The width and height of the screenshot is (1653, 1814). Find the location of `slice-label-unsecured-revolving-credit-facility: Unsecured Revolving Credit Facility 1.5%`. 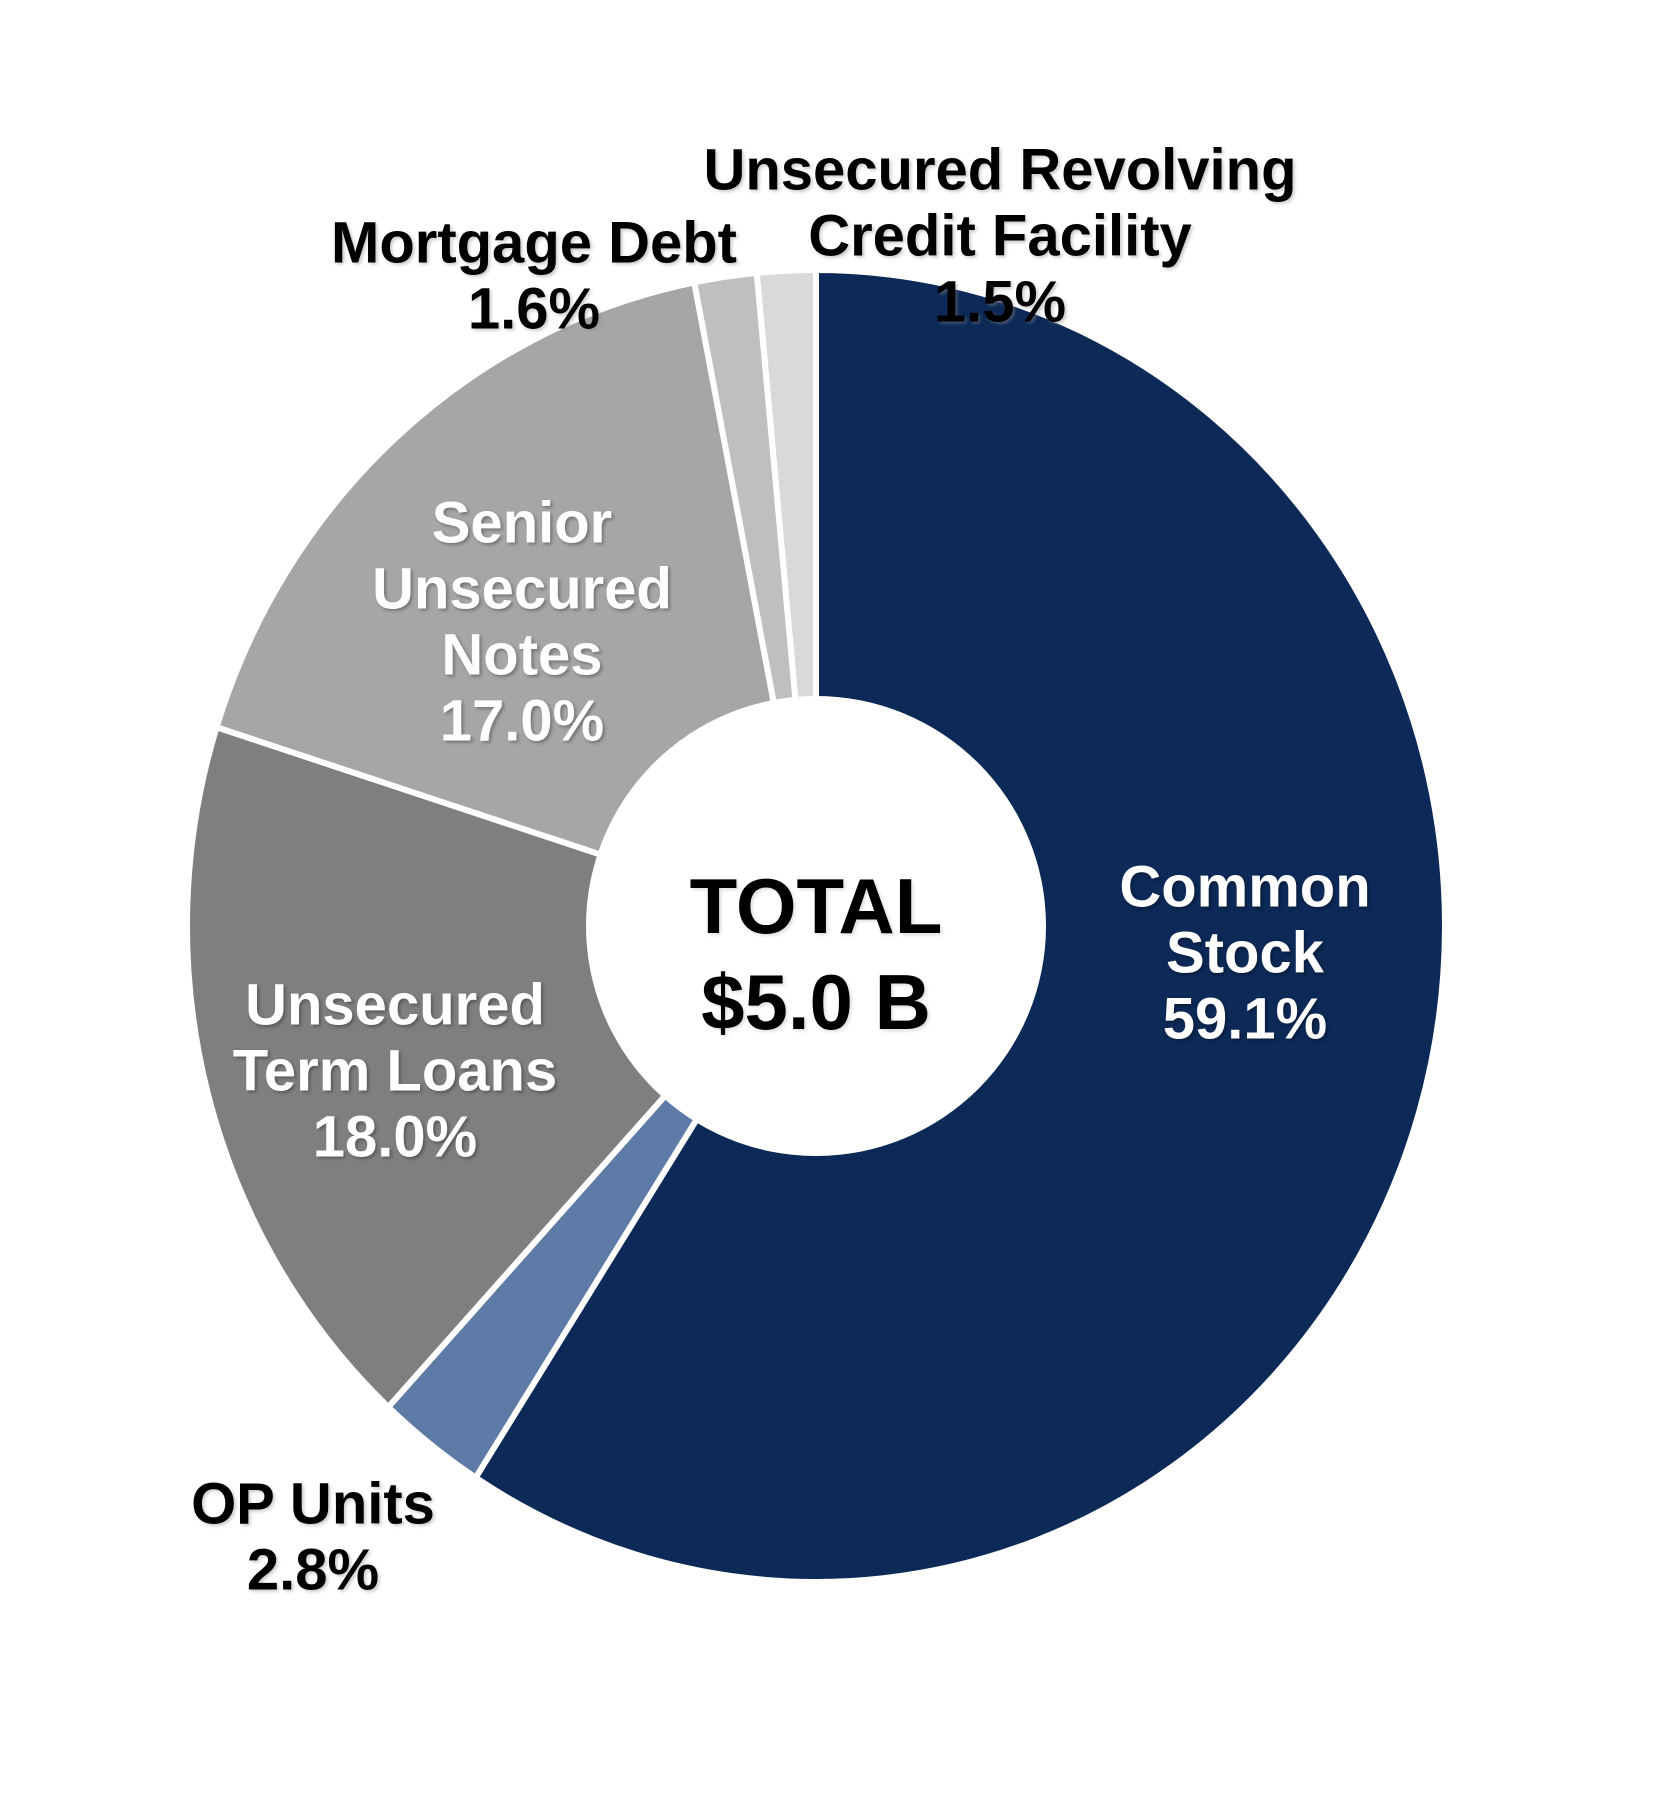

slice-label-unsecured-revolving-credit-facility: Unsecured Revolving Credit Facility 1.5% is located at coordinates (999, 236).